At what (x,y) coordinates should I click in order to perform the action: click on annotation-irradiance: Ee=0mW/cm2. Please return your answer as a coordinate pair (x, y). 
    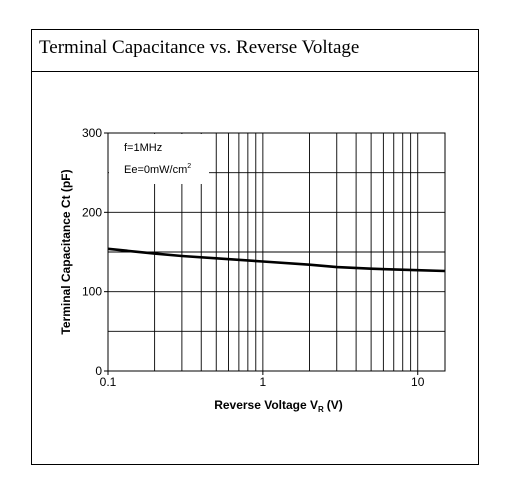
    Looking at the image, I should click on (157, 169).